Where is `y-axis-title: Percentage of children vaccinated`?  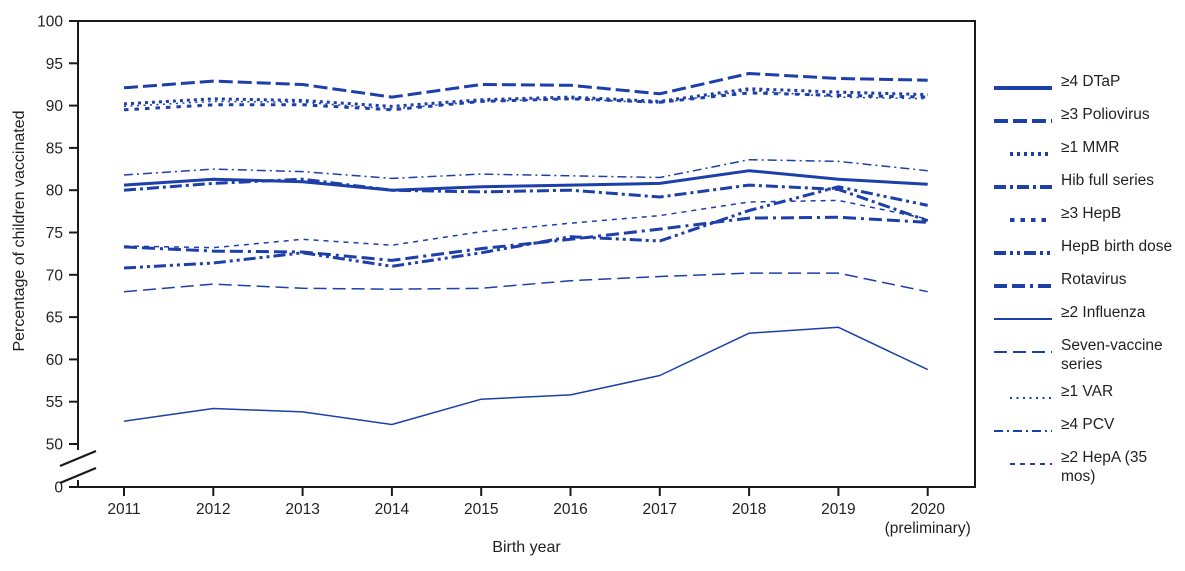
y-axis-title: Percentage of children vaccinated is located at coordinates (19, 231).